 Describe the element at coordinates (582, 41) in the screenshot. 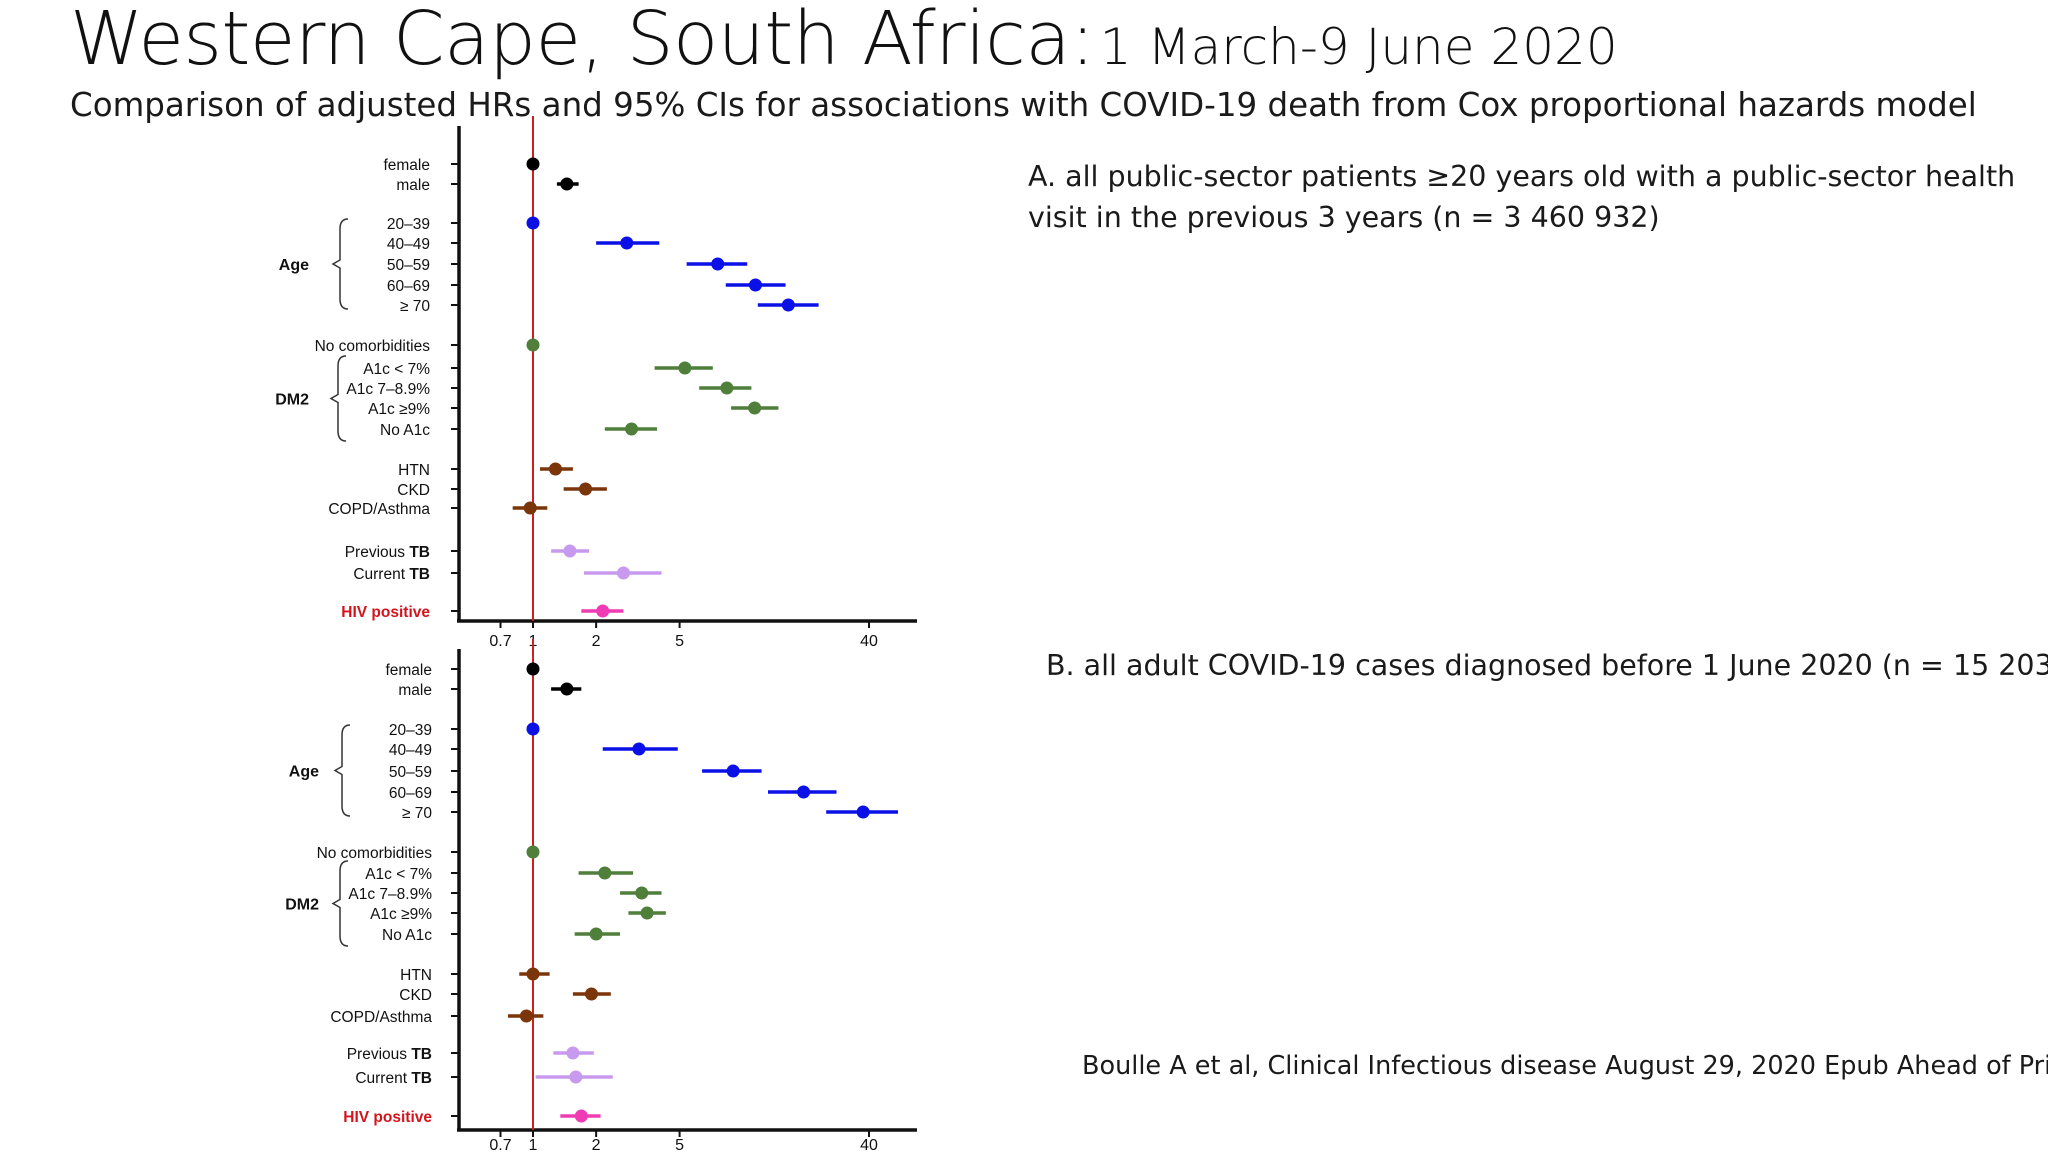

I see `title-main: Western Cape, South Africa:` at that location.